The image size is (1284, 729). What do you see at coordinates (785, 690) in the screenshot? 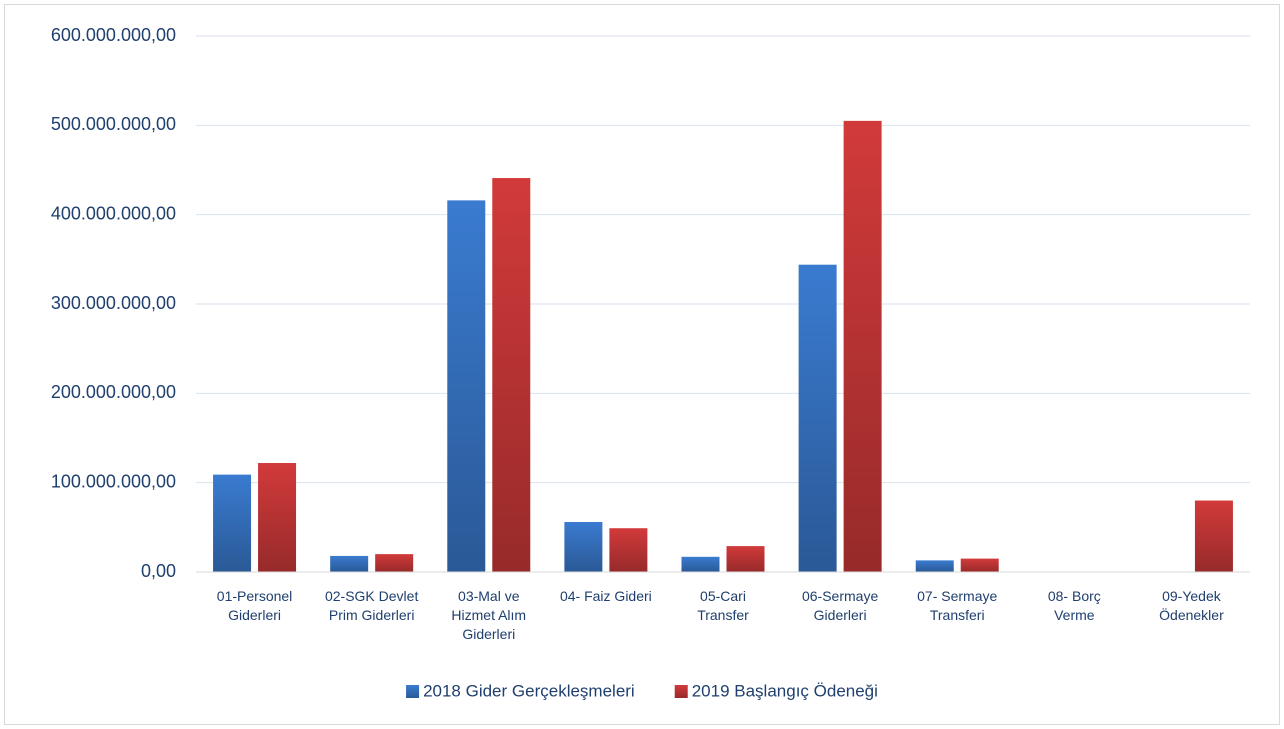
I see `legend-label: 2019 Başlangıç Ödeneği` at bounding box center [785, 690].